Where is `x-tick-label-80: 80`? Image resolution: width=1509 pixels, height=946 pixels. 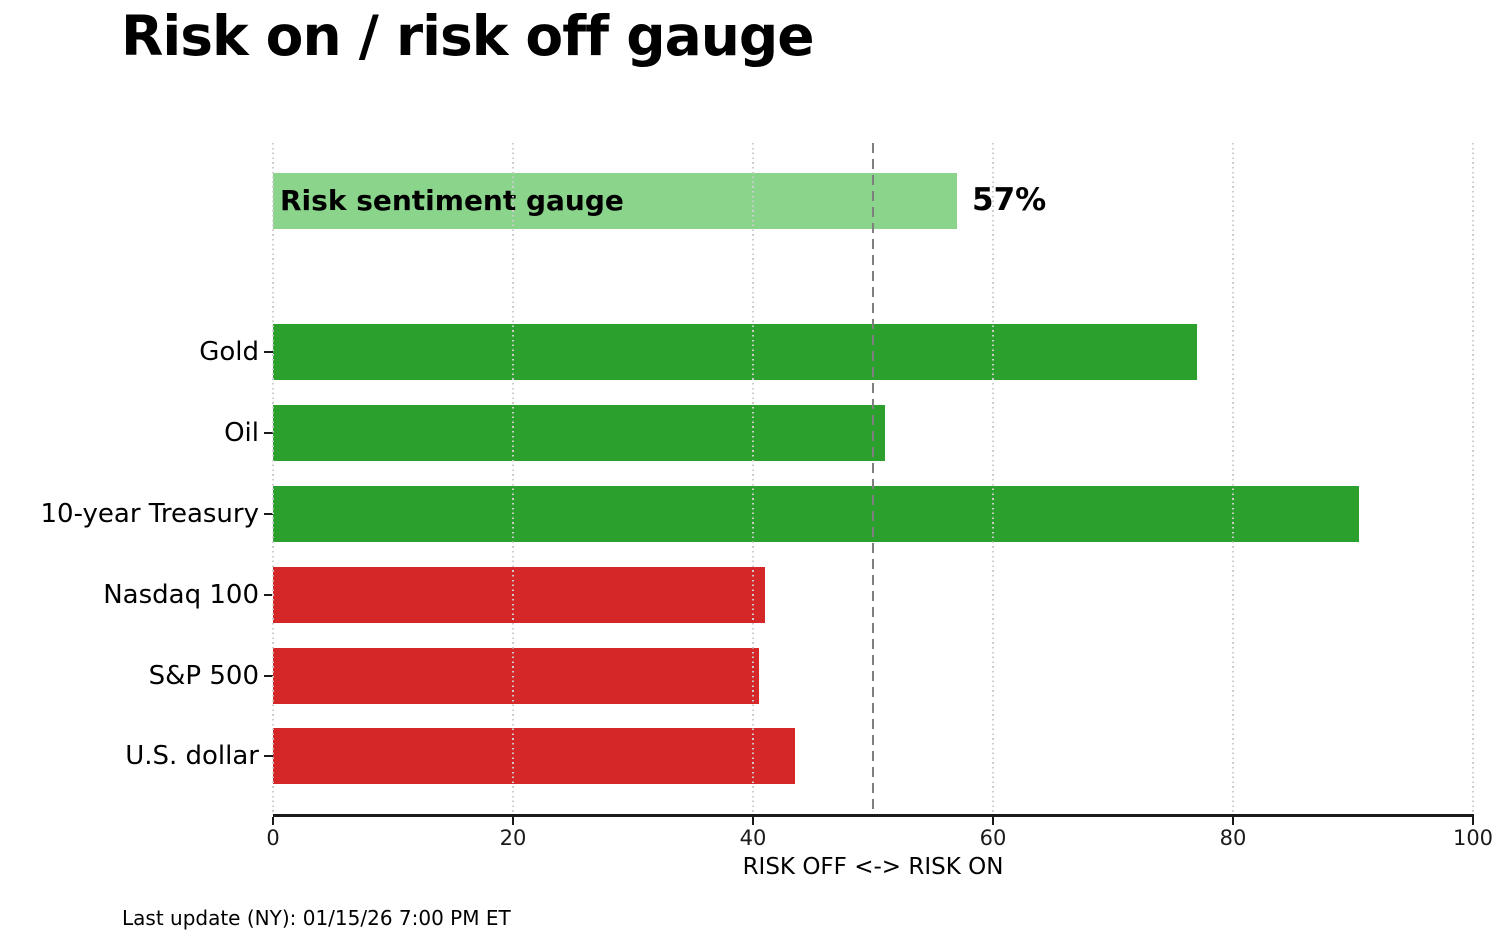
x-tick-label-80: 80 is located at coordinates (1233, 838).